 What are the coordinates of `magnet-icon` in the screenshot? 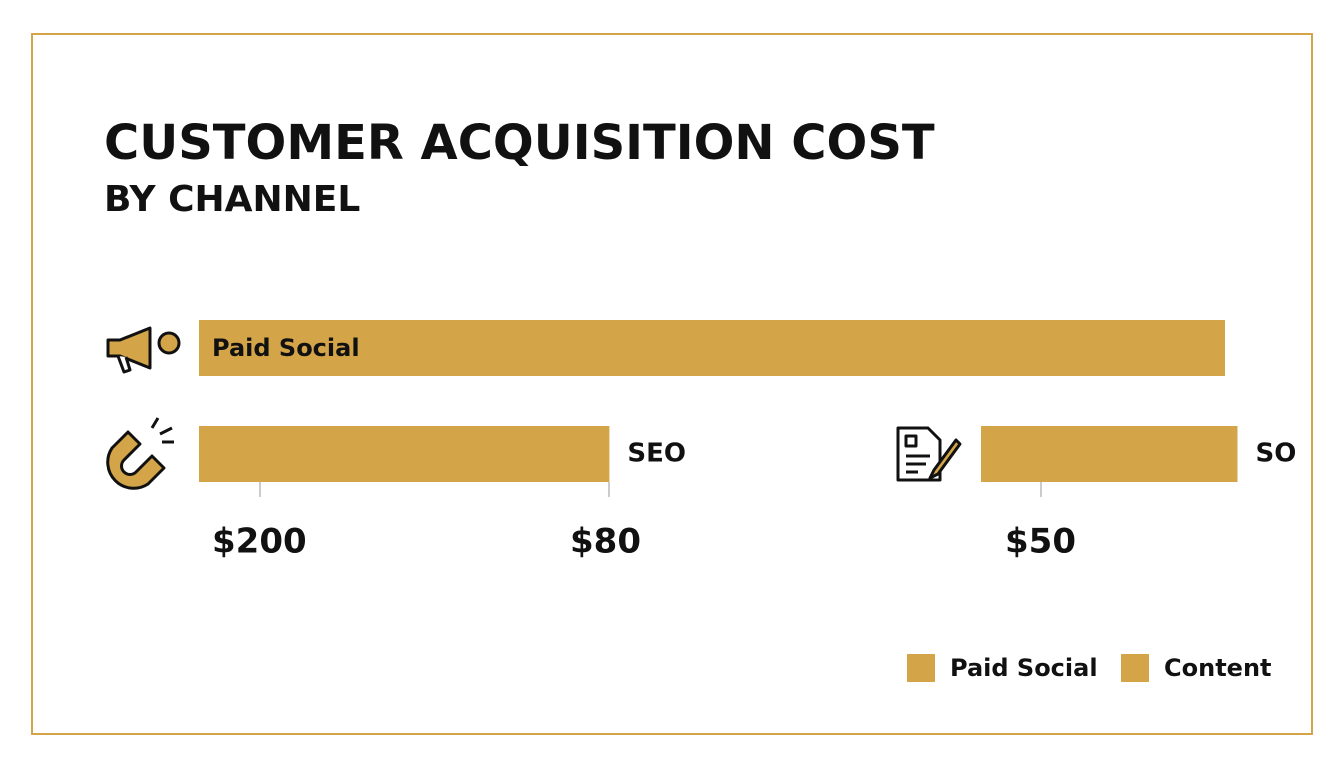 It's located at (140, 453).